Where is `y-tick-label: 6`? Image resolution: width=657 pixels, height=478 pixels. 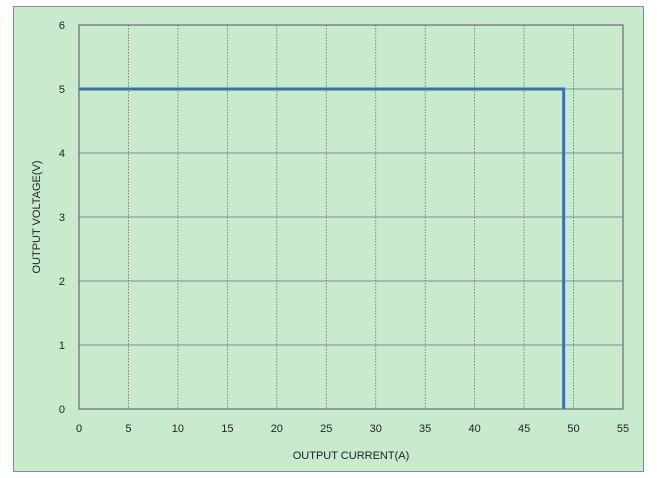 y-tick-label: 6 is located at coordinates (62, 26).